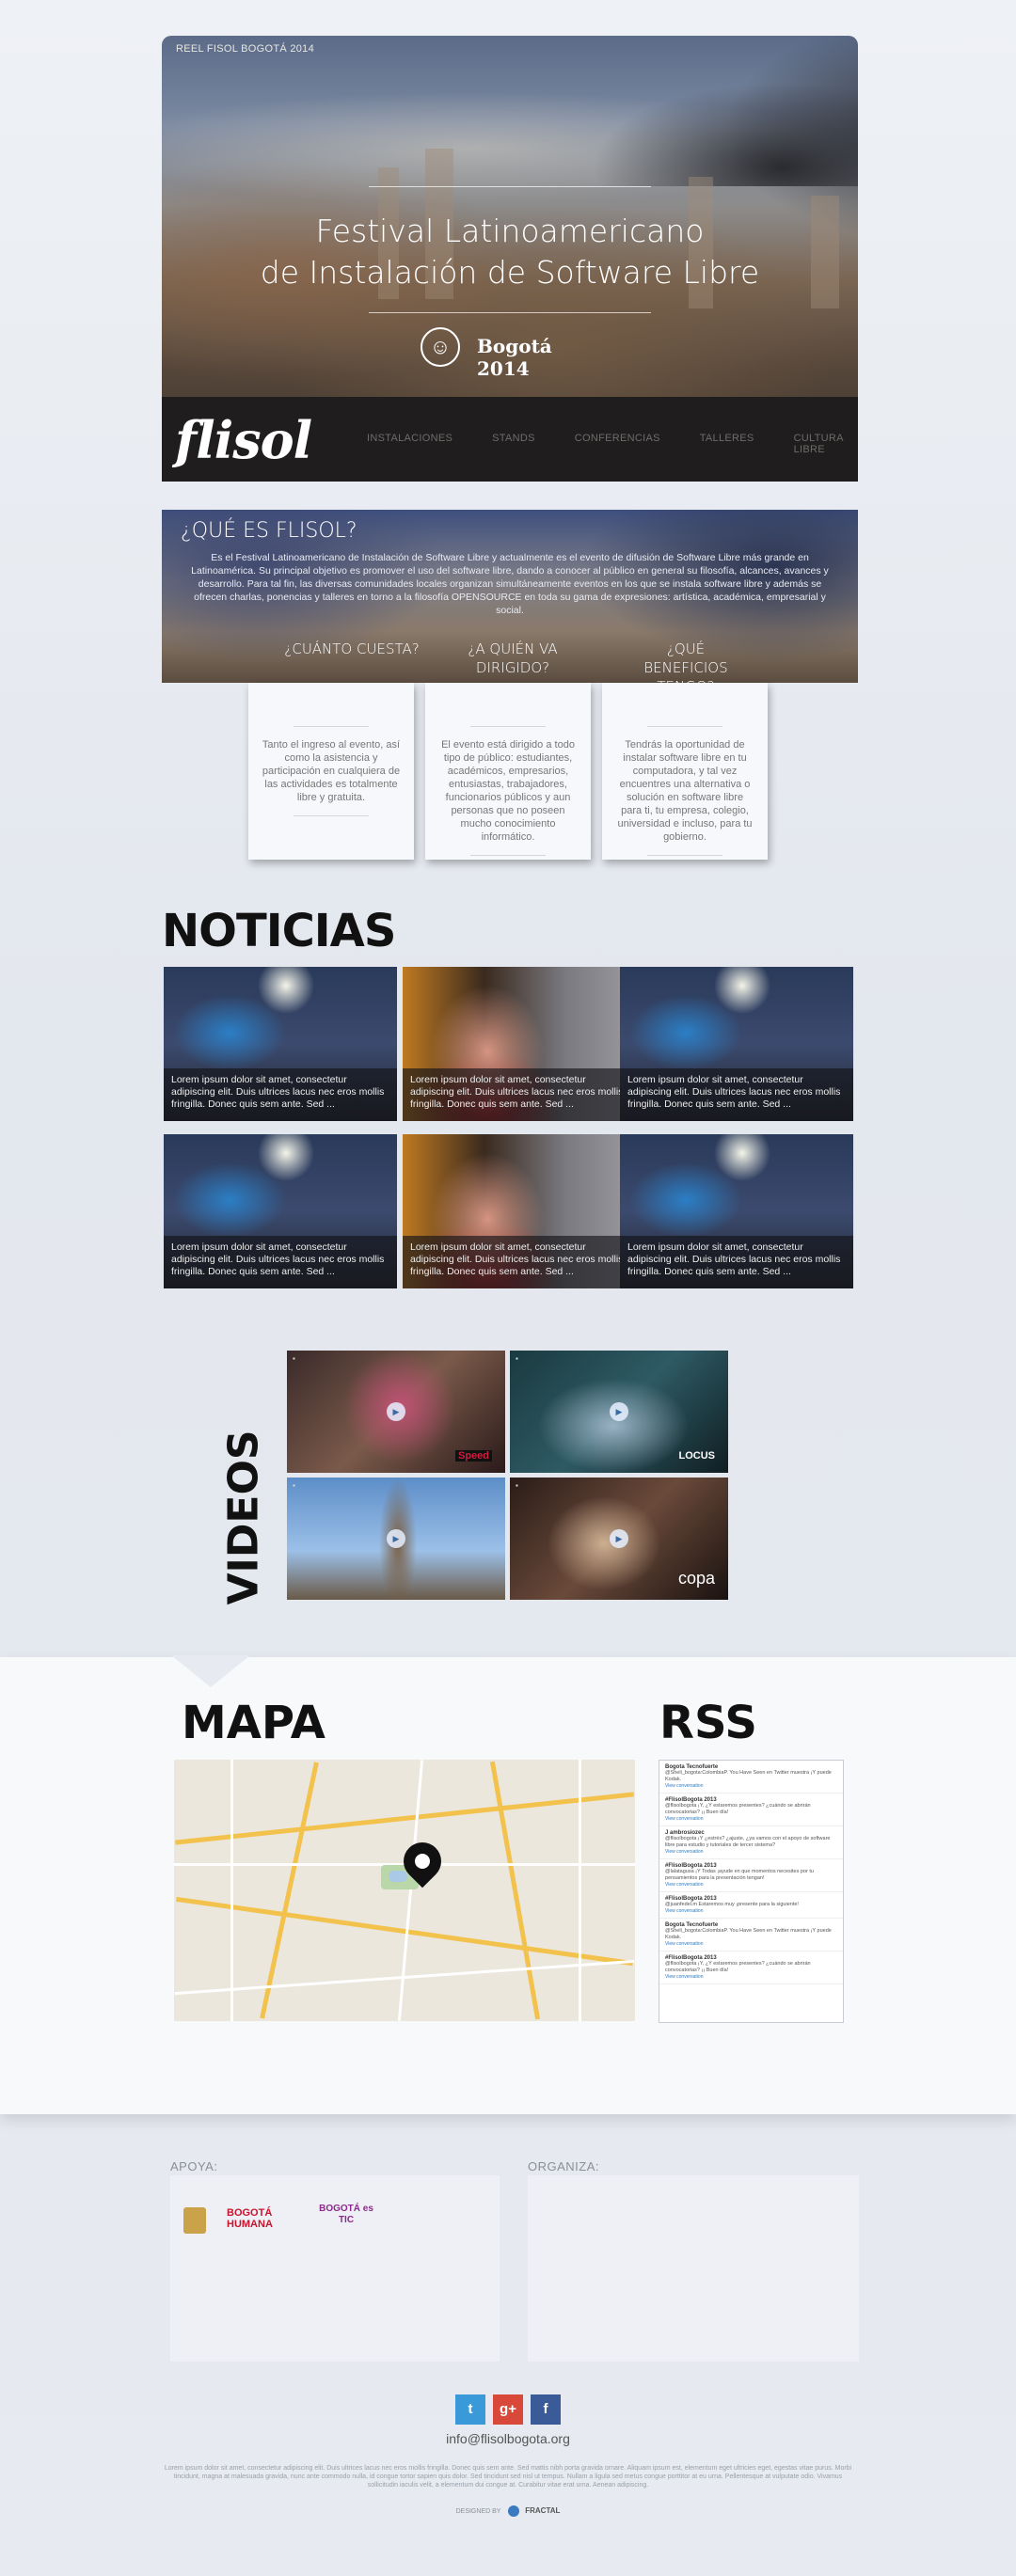 The width and height of the screenshot is (1016, 2576). What do you see at coordinates (470, 2409) in the screenshot?
I see `twitter-icon: t` at bounding box center [470, 2409].